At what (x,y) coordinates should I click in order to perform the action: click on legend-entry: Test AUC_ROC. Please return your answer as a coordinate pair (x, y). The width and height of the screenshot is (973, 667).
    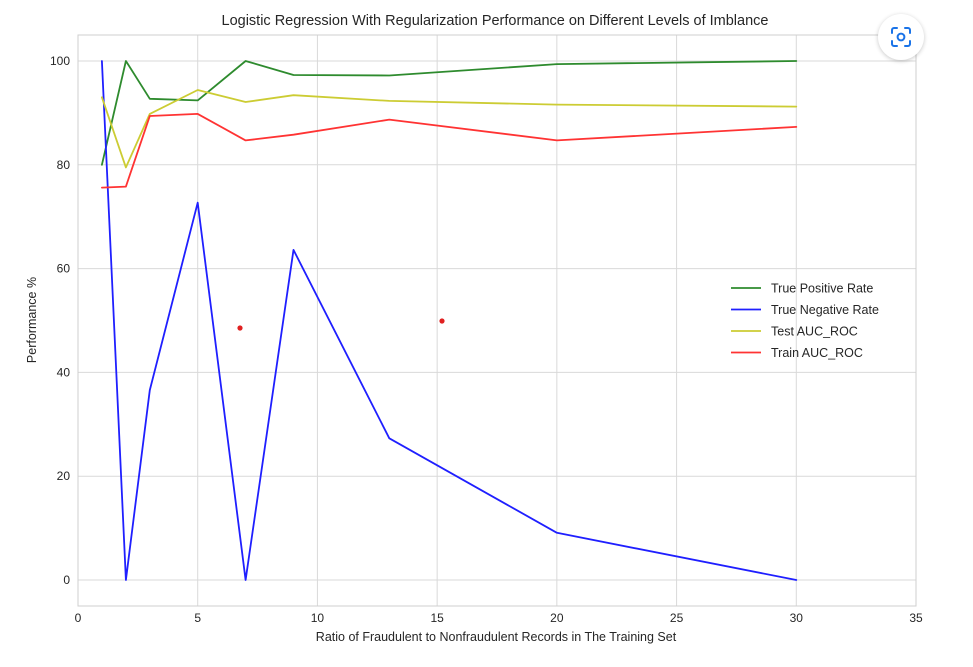
    Looking at the image, I should click on (814, 332).